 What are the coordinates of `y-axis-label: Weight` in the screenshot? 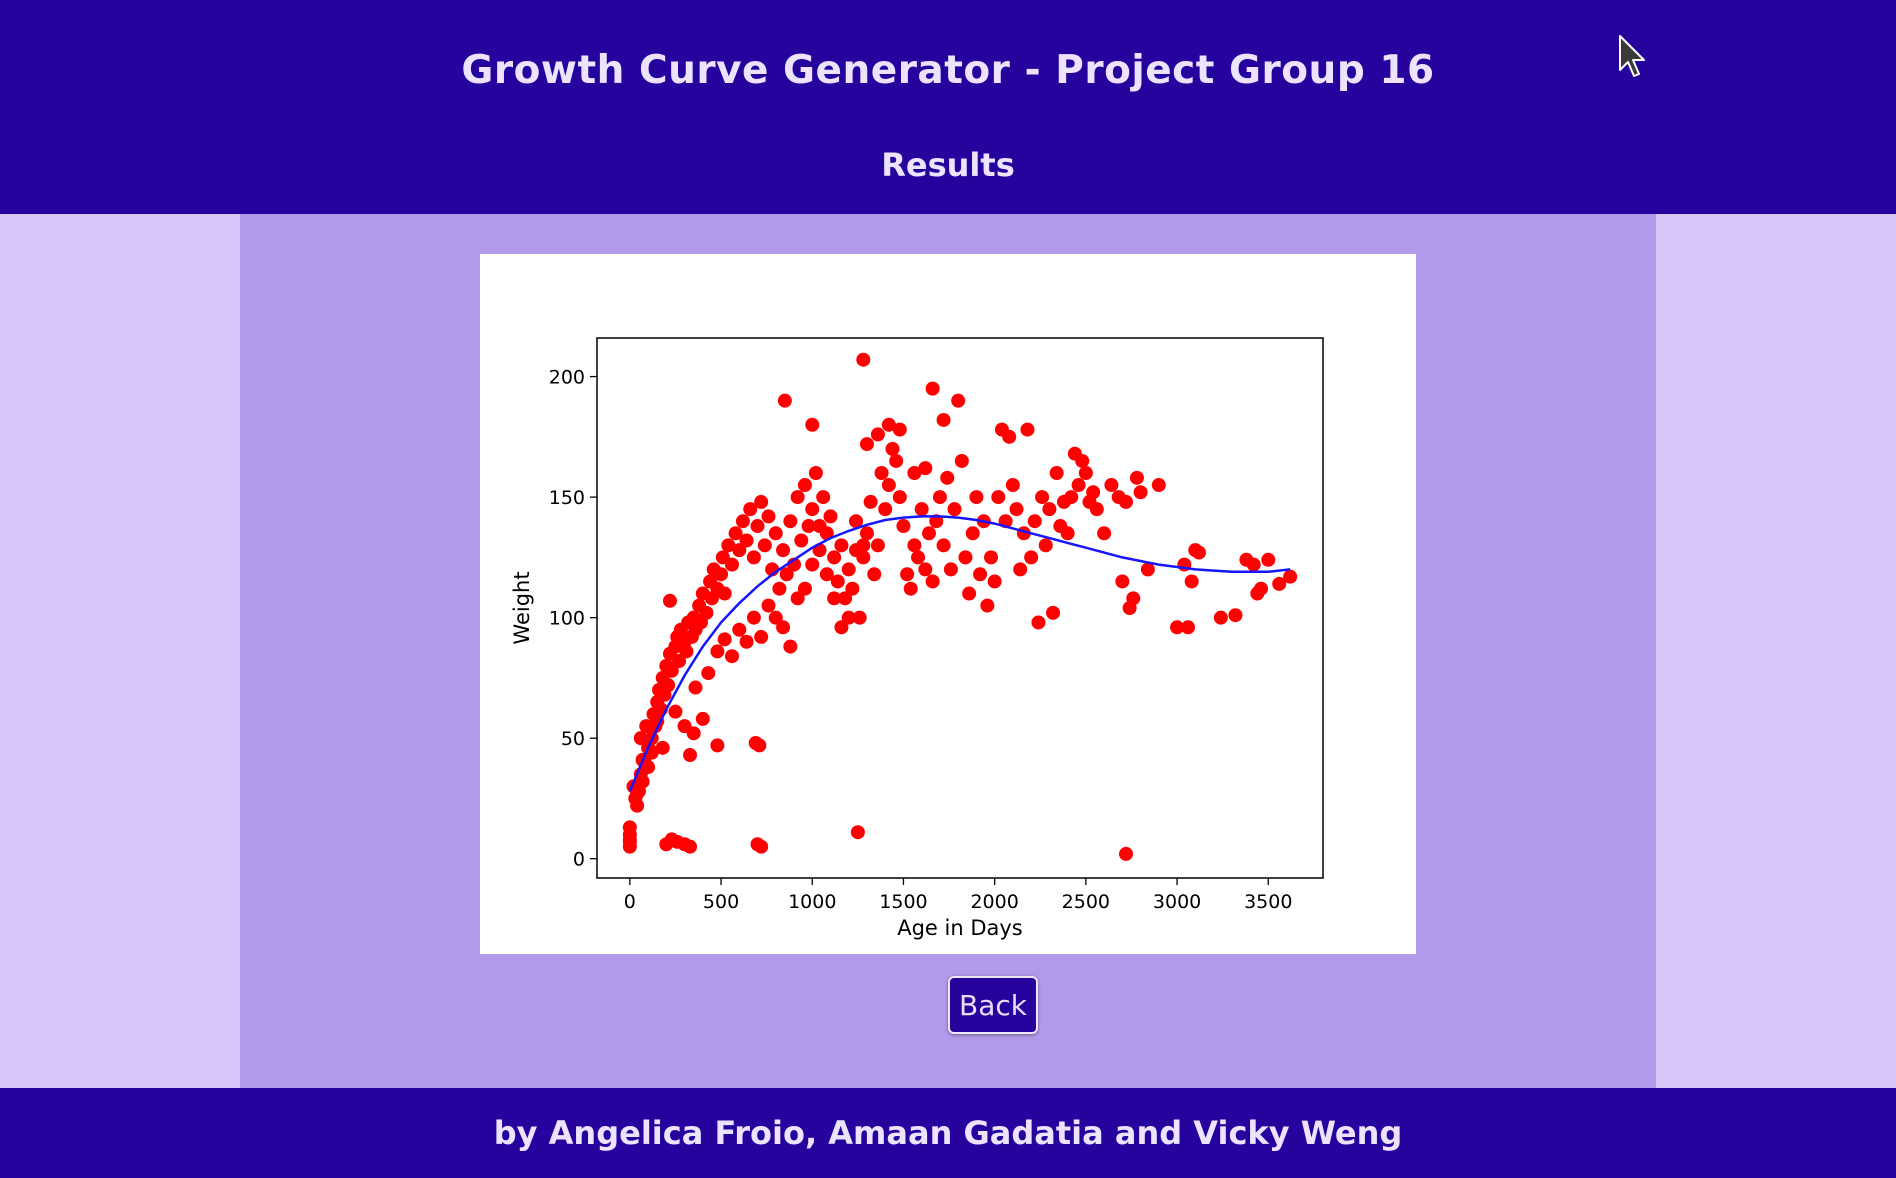 It's located at (522, 607).